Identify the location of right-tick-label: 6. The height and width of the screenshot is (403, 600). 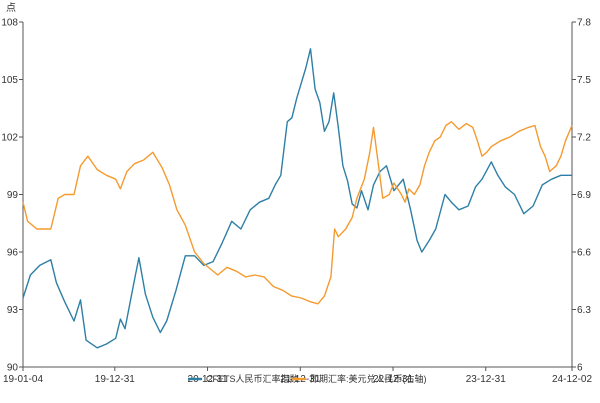
(580, 368).